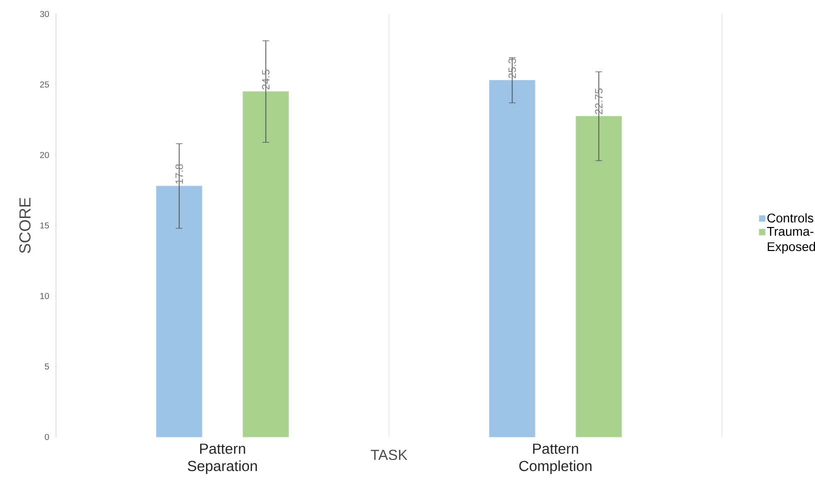  What do you see at coordinates (389, 455) in the screenshot?
I see `x-axis-title: TASK` at bounding box center [389, 455].